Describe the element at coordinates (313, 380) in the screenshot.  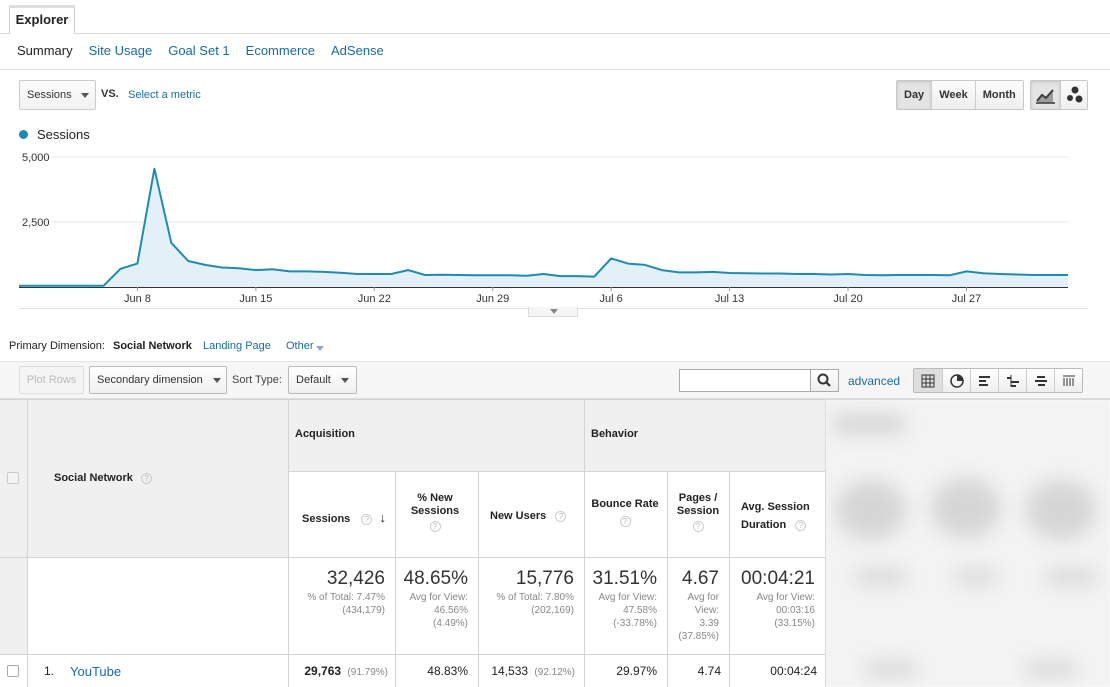
I see `sort-type-value: Default` at that location.